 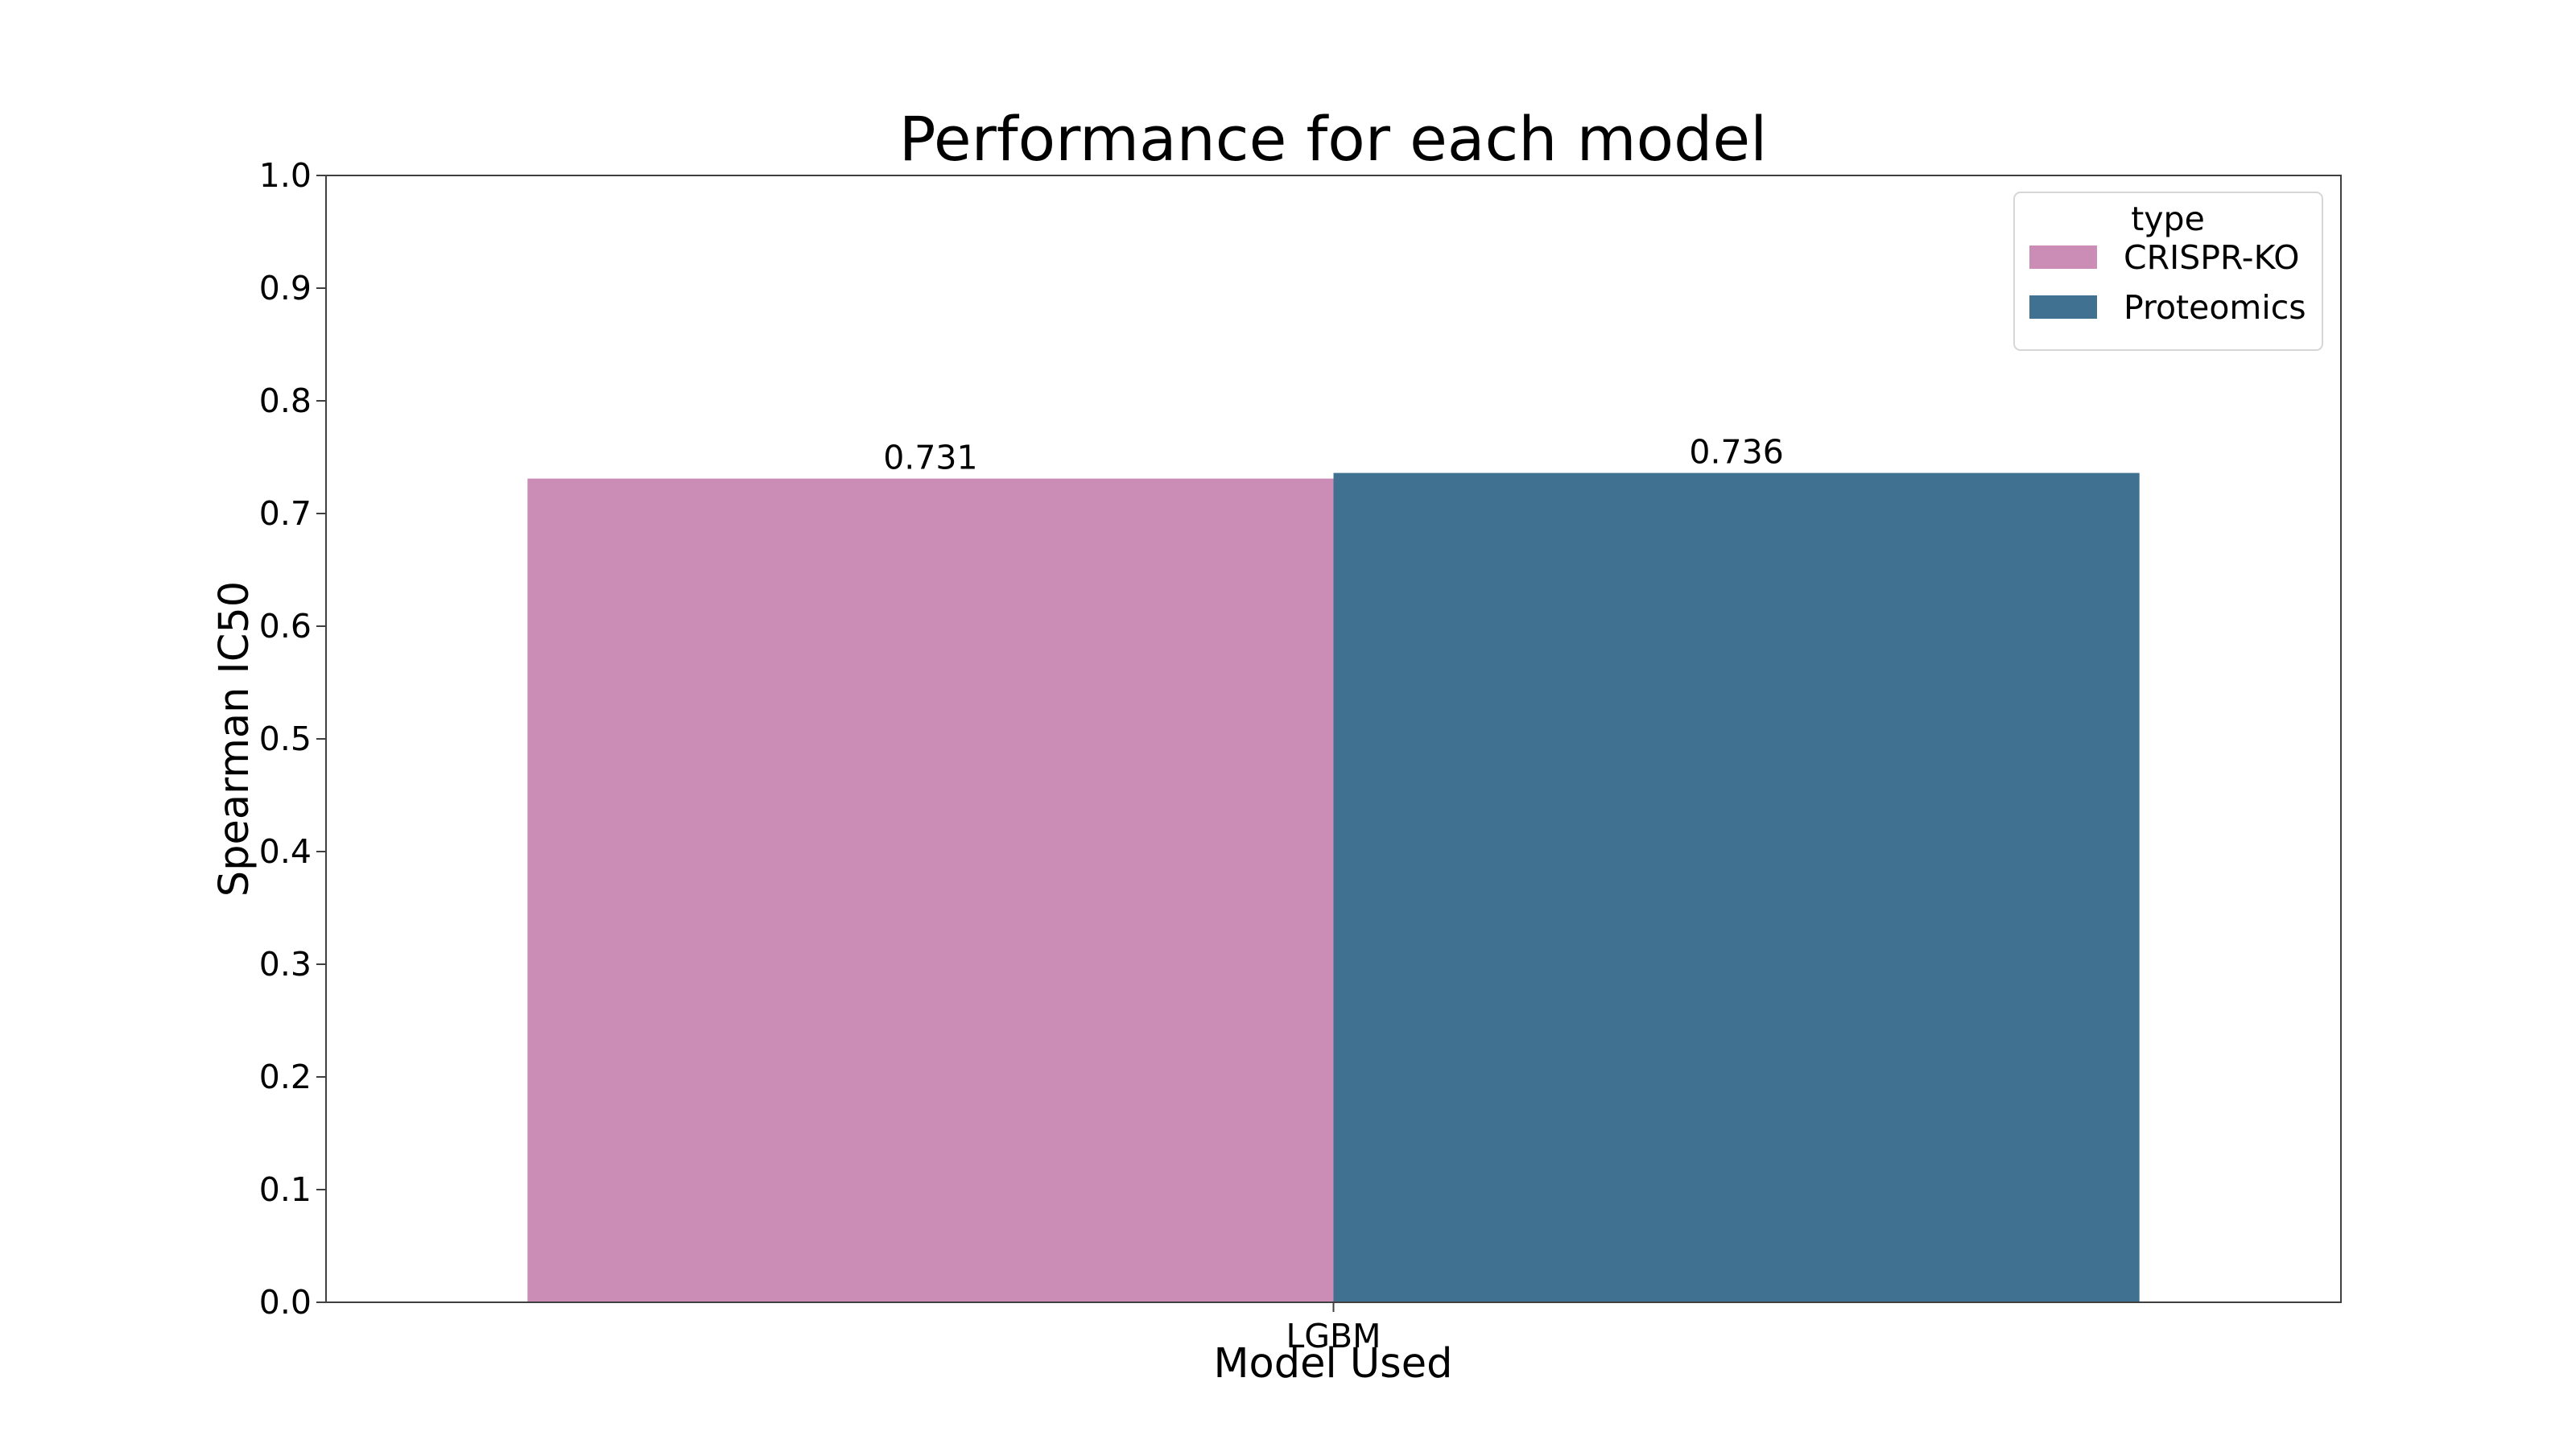 What do you see at coordinates (285, 288) in the screenshot?
I see `y-tick-label: 0.9` at bounding box center [285, 288].